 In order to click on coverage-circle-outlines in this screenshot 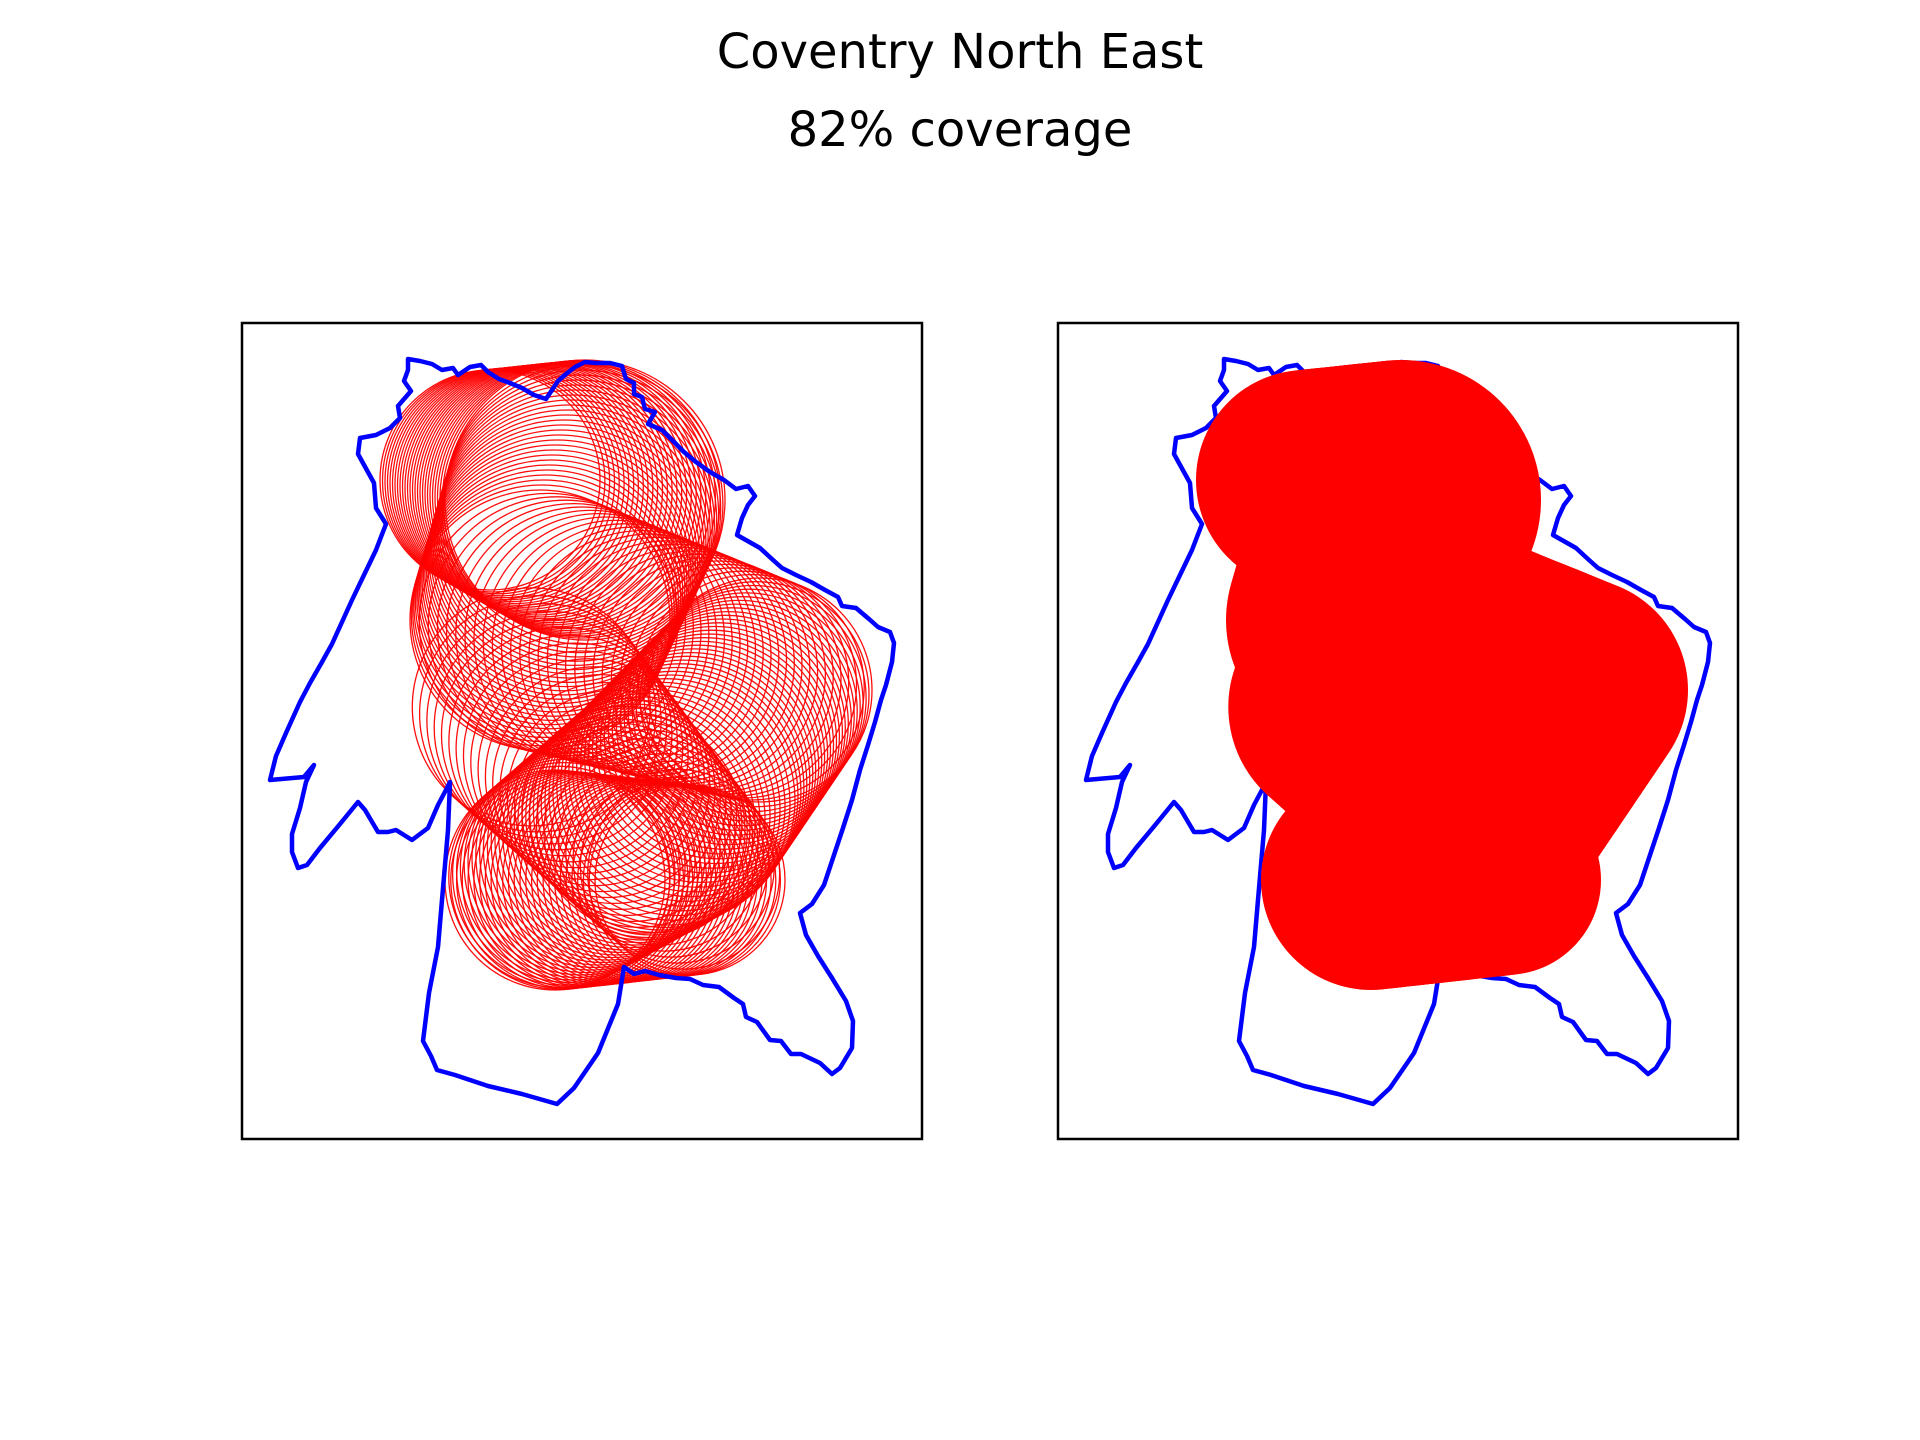, I will do `click(626, 675)`.